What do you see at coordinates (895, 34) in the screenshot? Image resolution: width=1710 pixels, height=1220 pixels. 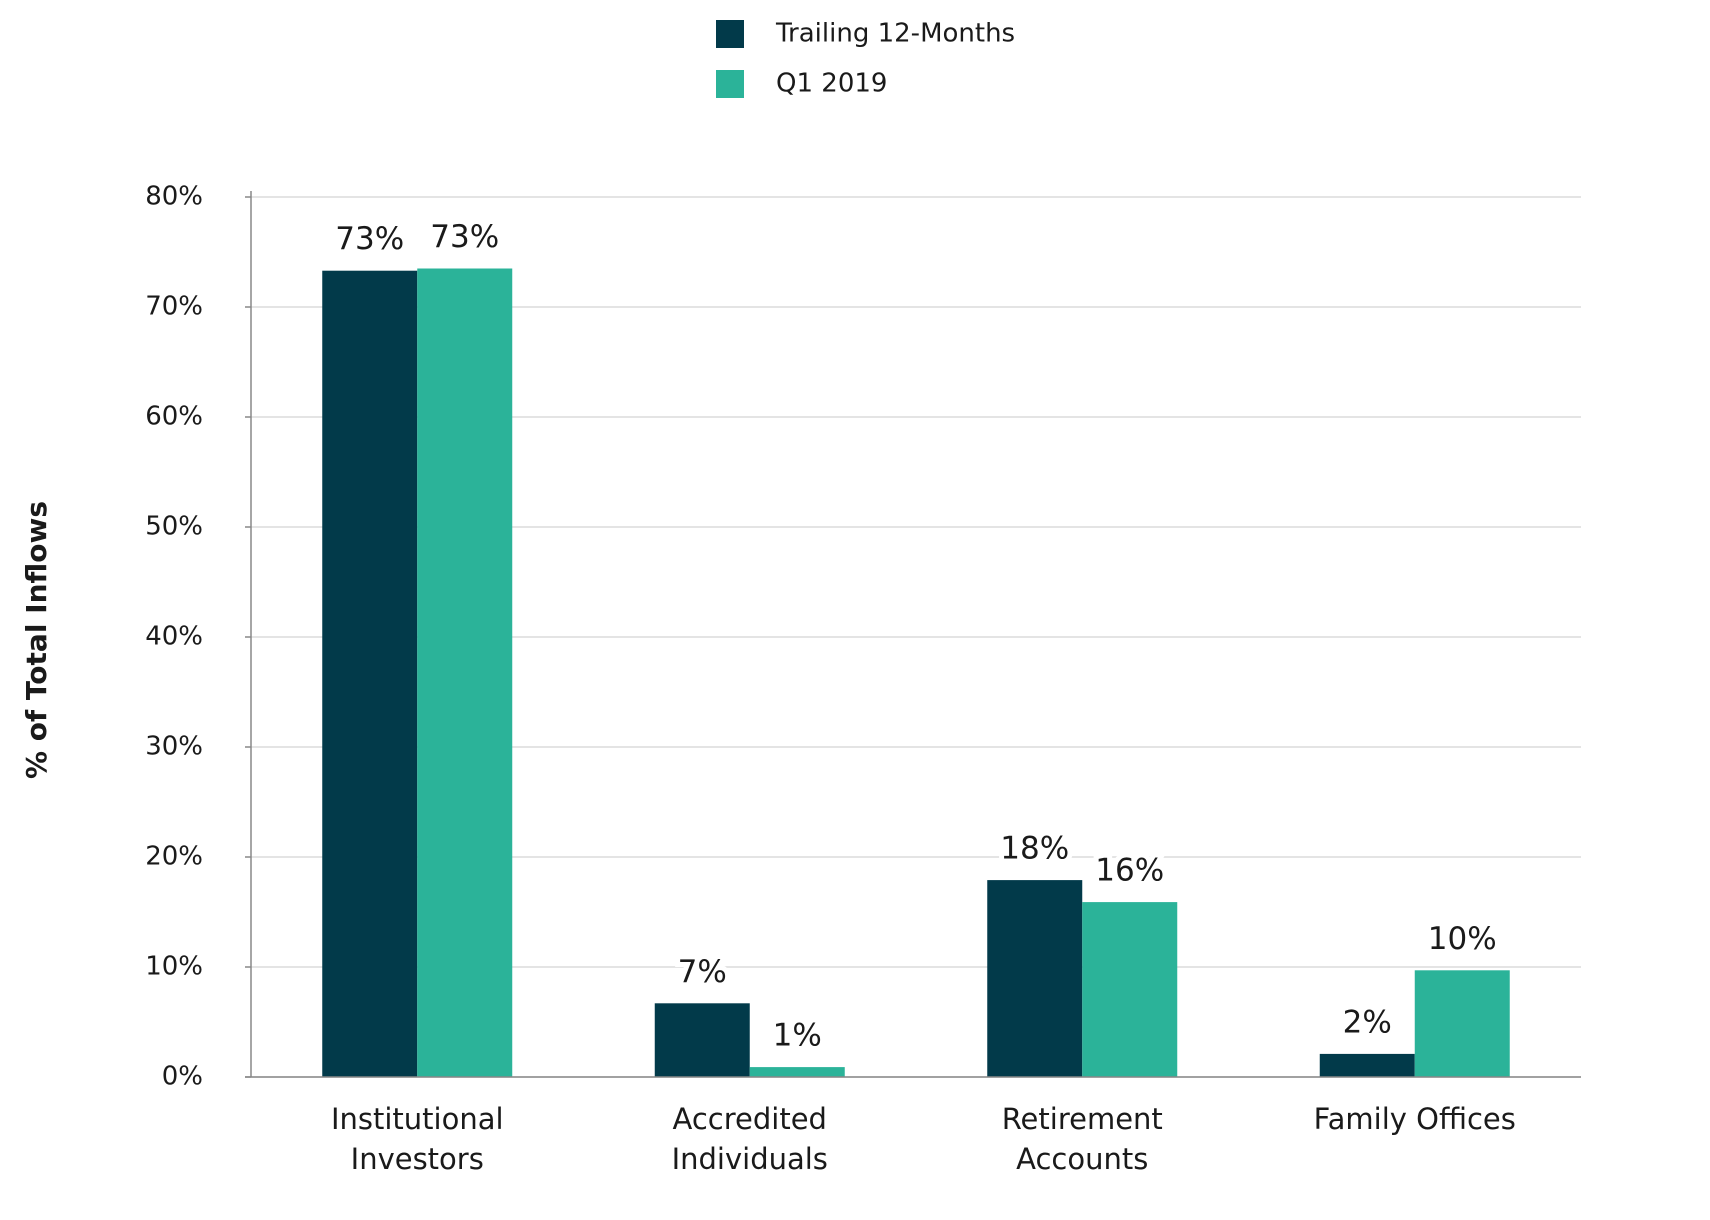 I see `legend-label: Trailing 12-Months` at bounding box center [895, 34].